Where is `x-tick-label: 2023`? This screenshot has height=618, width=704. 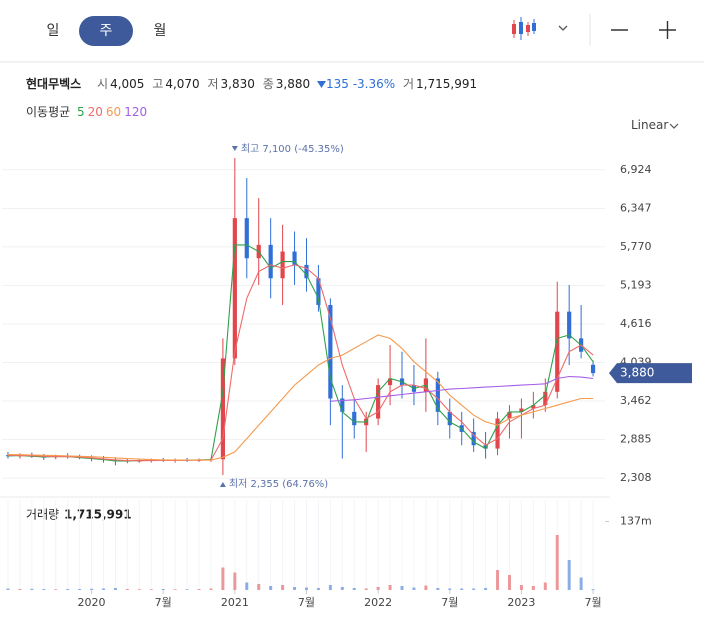
x-tick-label: 2023 is located at coordinates (521, 602).